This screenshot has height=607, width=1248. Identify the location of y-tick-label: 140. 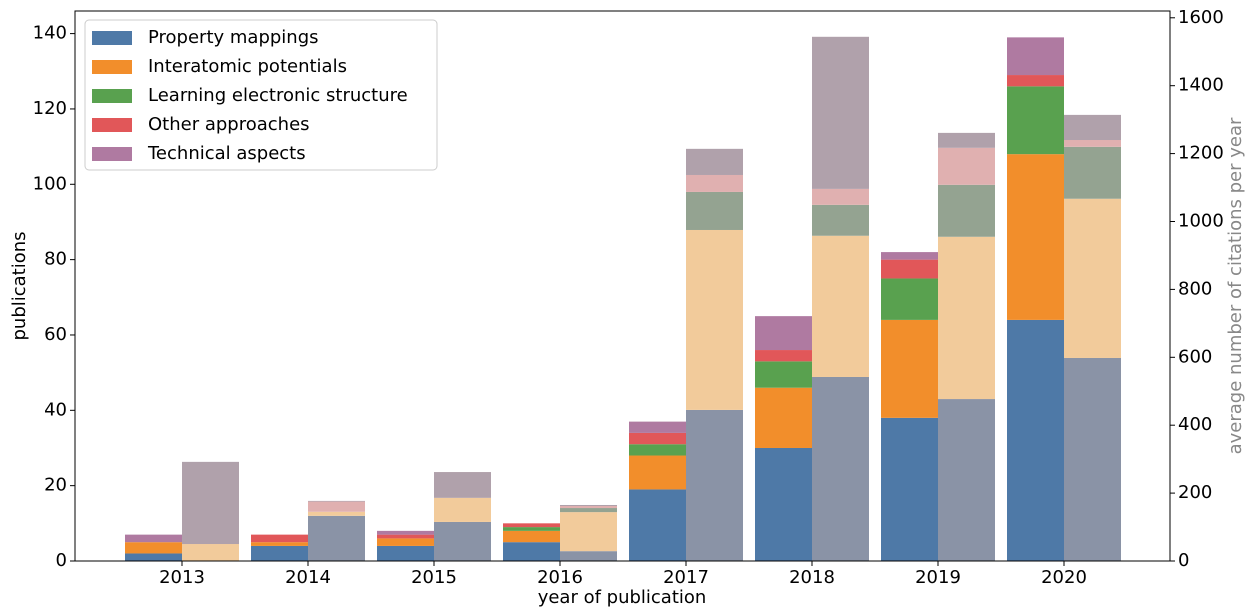
(50, 33).